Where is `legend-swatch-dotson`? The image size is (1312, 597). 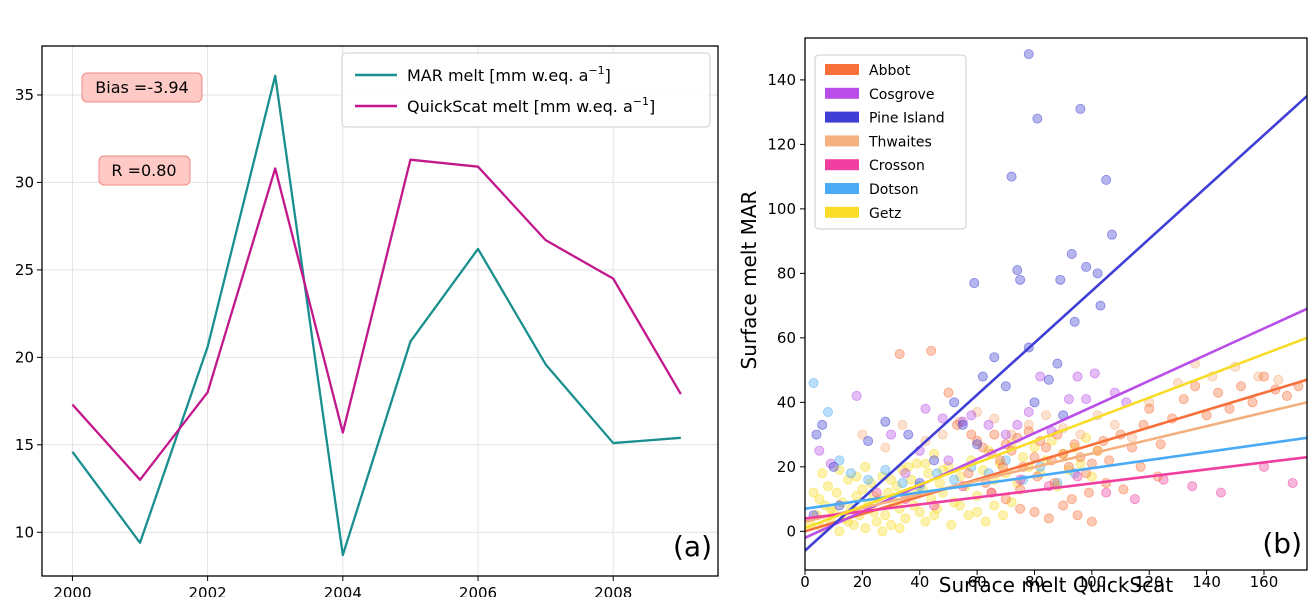 legend-swatch-dotson is located at coordinates (842, 188).